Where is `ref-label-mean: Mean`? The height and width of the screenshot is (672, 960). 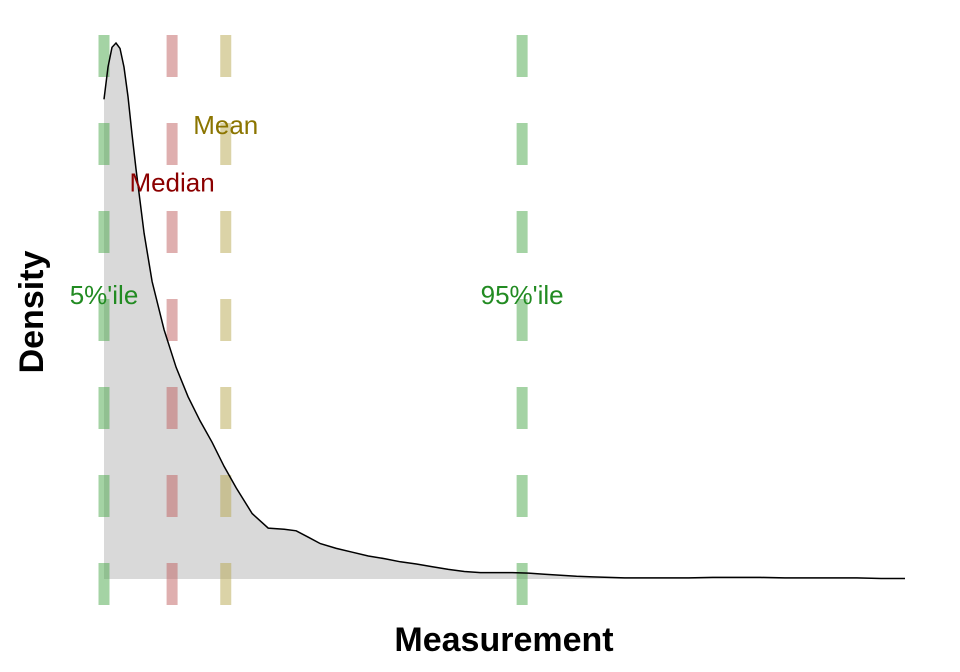
ref-label-mean: Mean is located at coordinates (225, 125).